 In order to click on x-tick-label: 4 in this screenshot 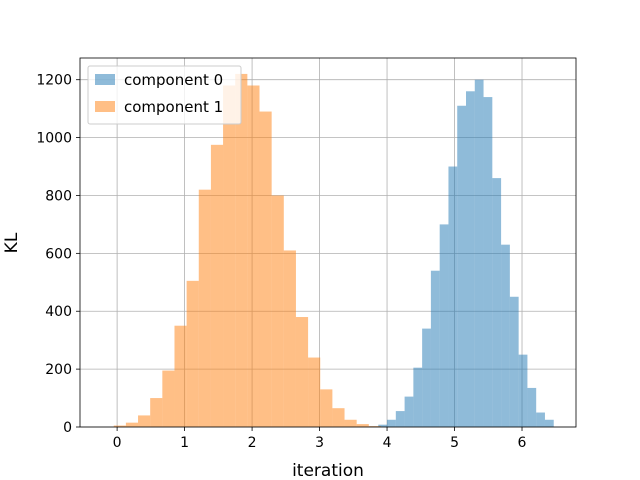, I will do `click(387, 443)`.